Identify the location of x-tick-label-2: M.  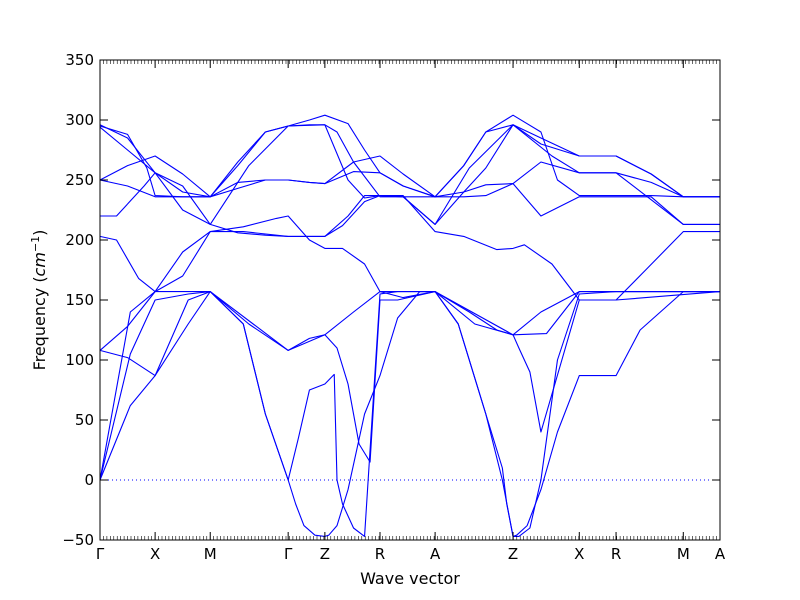
(210, 554).